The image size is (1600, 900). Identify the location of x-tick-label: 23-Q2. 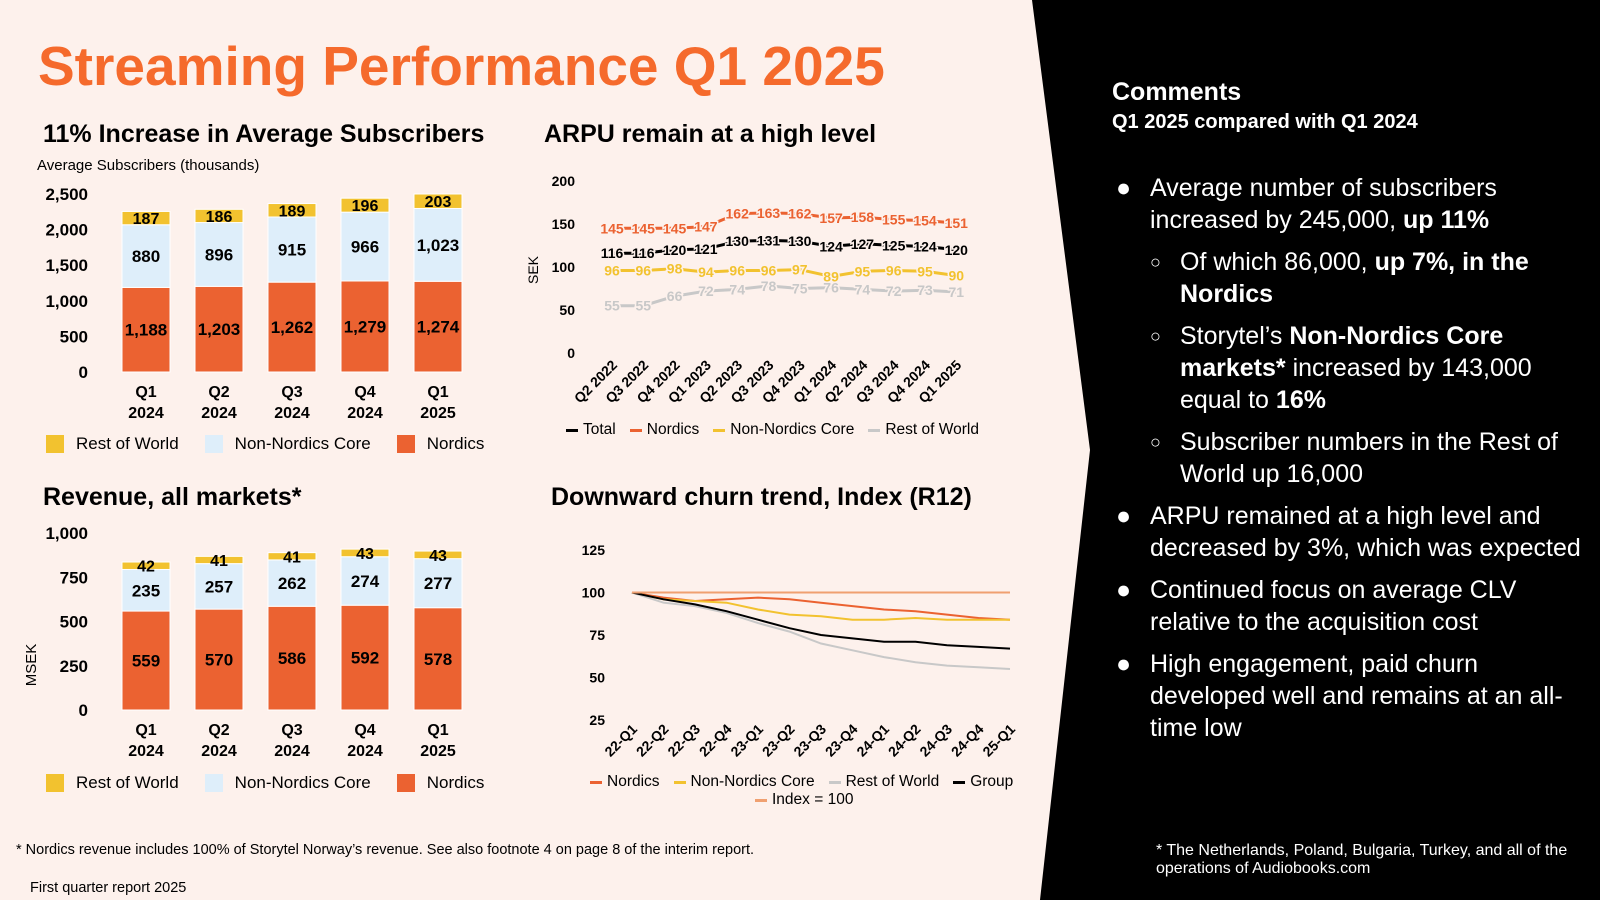
(778, 740).